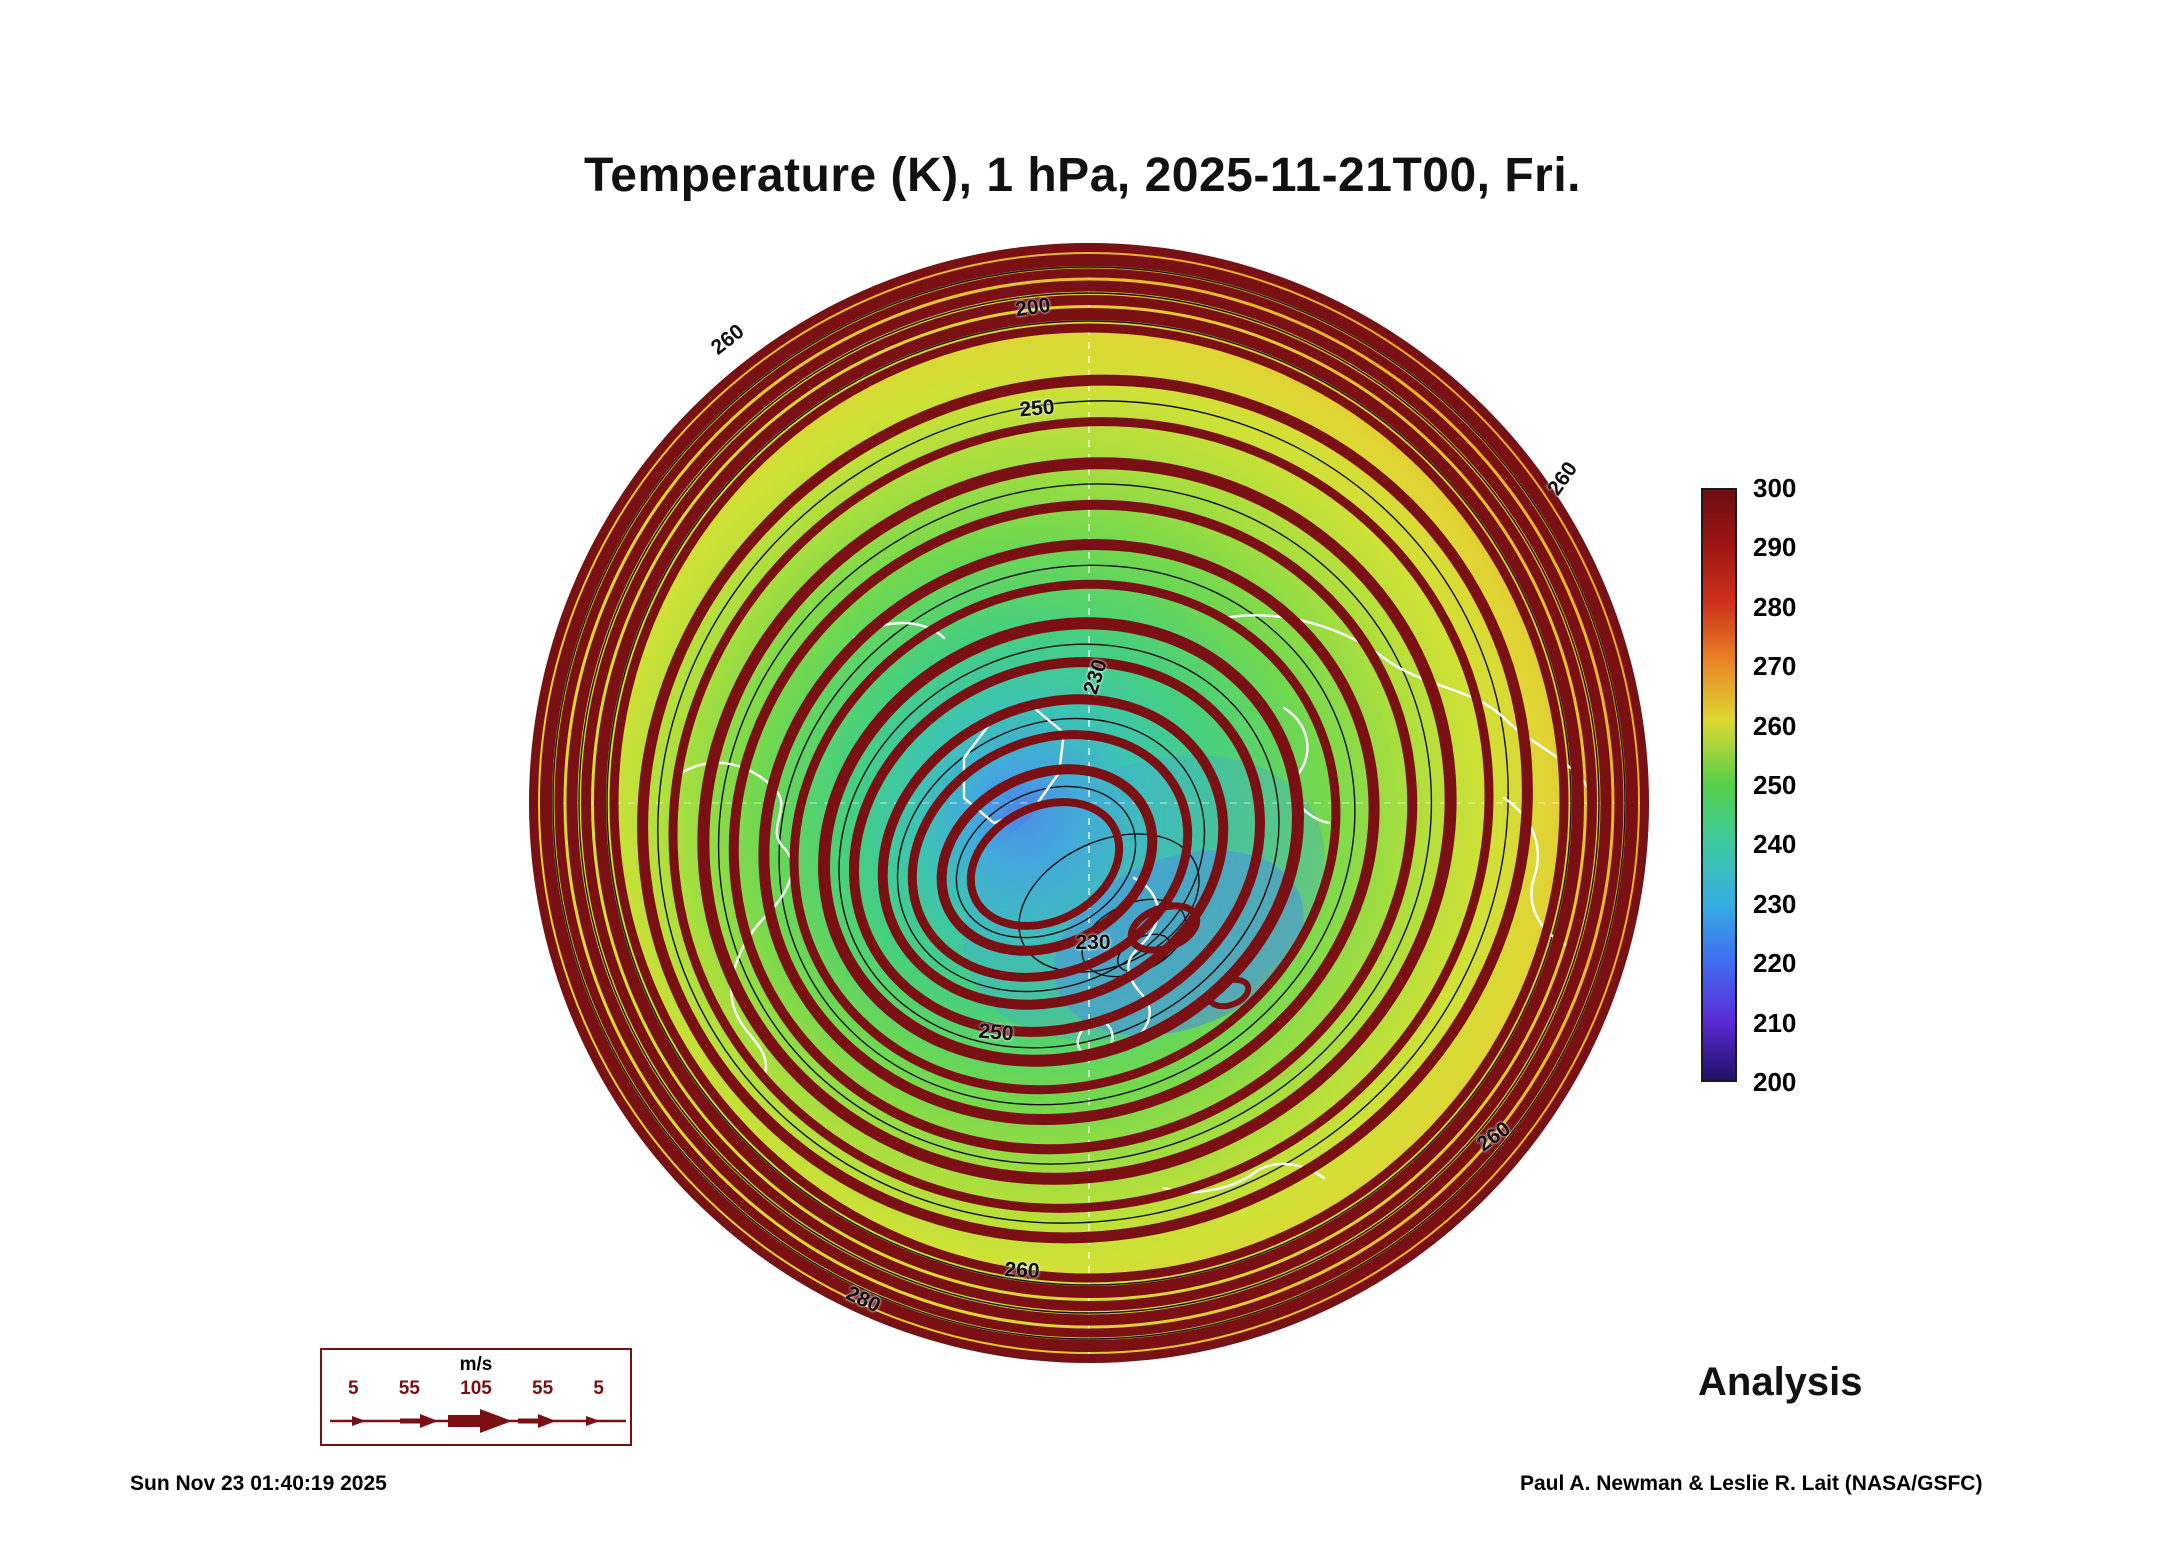 This screenshot has height=1561, width=2165. Describe the element at coordinates (1775, 606) in the screenshot. I see `colorbar-tick-label: 280` at that location.